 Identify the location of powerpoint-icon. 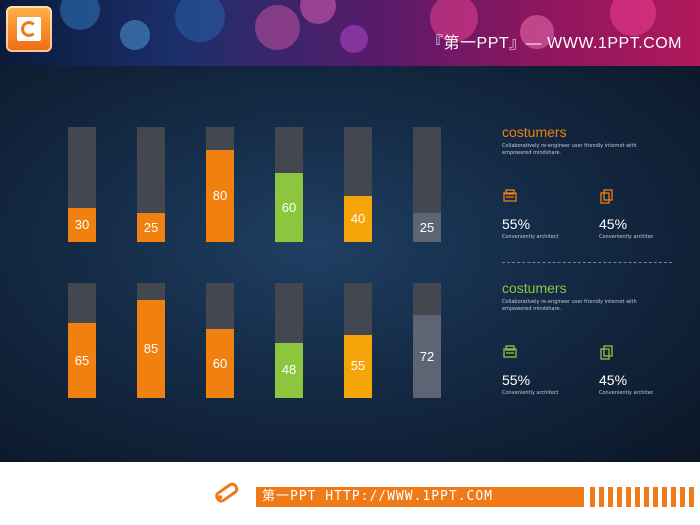
(29, 29).